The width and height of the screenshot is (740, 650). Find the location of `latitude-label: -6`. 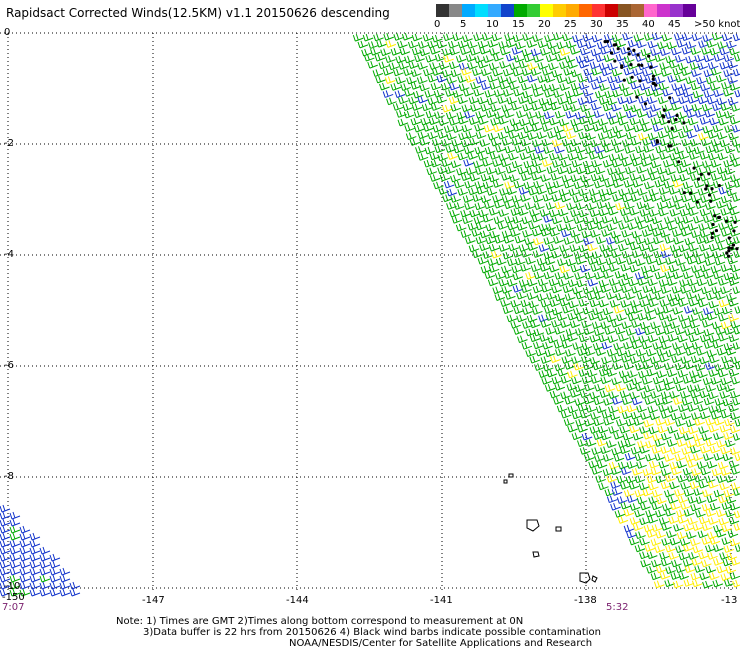

latitude-label: -6 is located at coordinates (9, 365).